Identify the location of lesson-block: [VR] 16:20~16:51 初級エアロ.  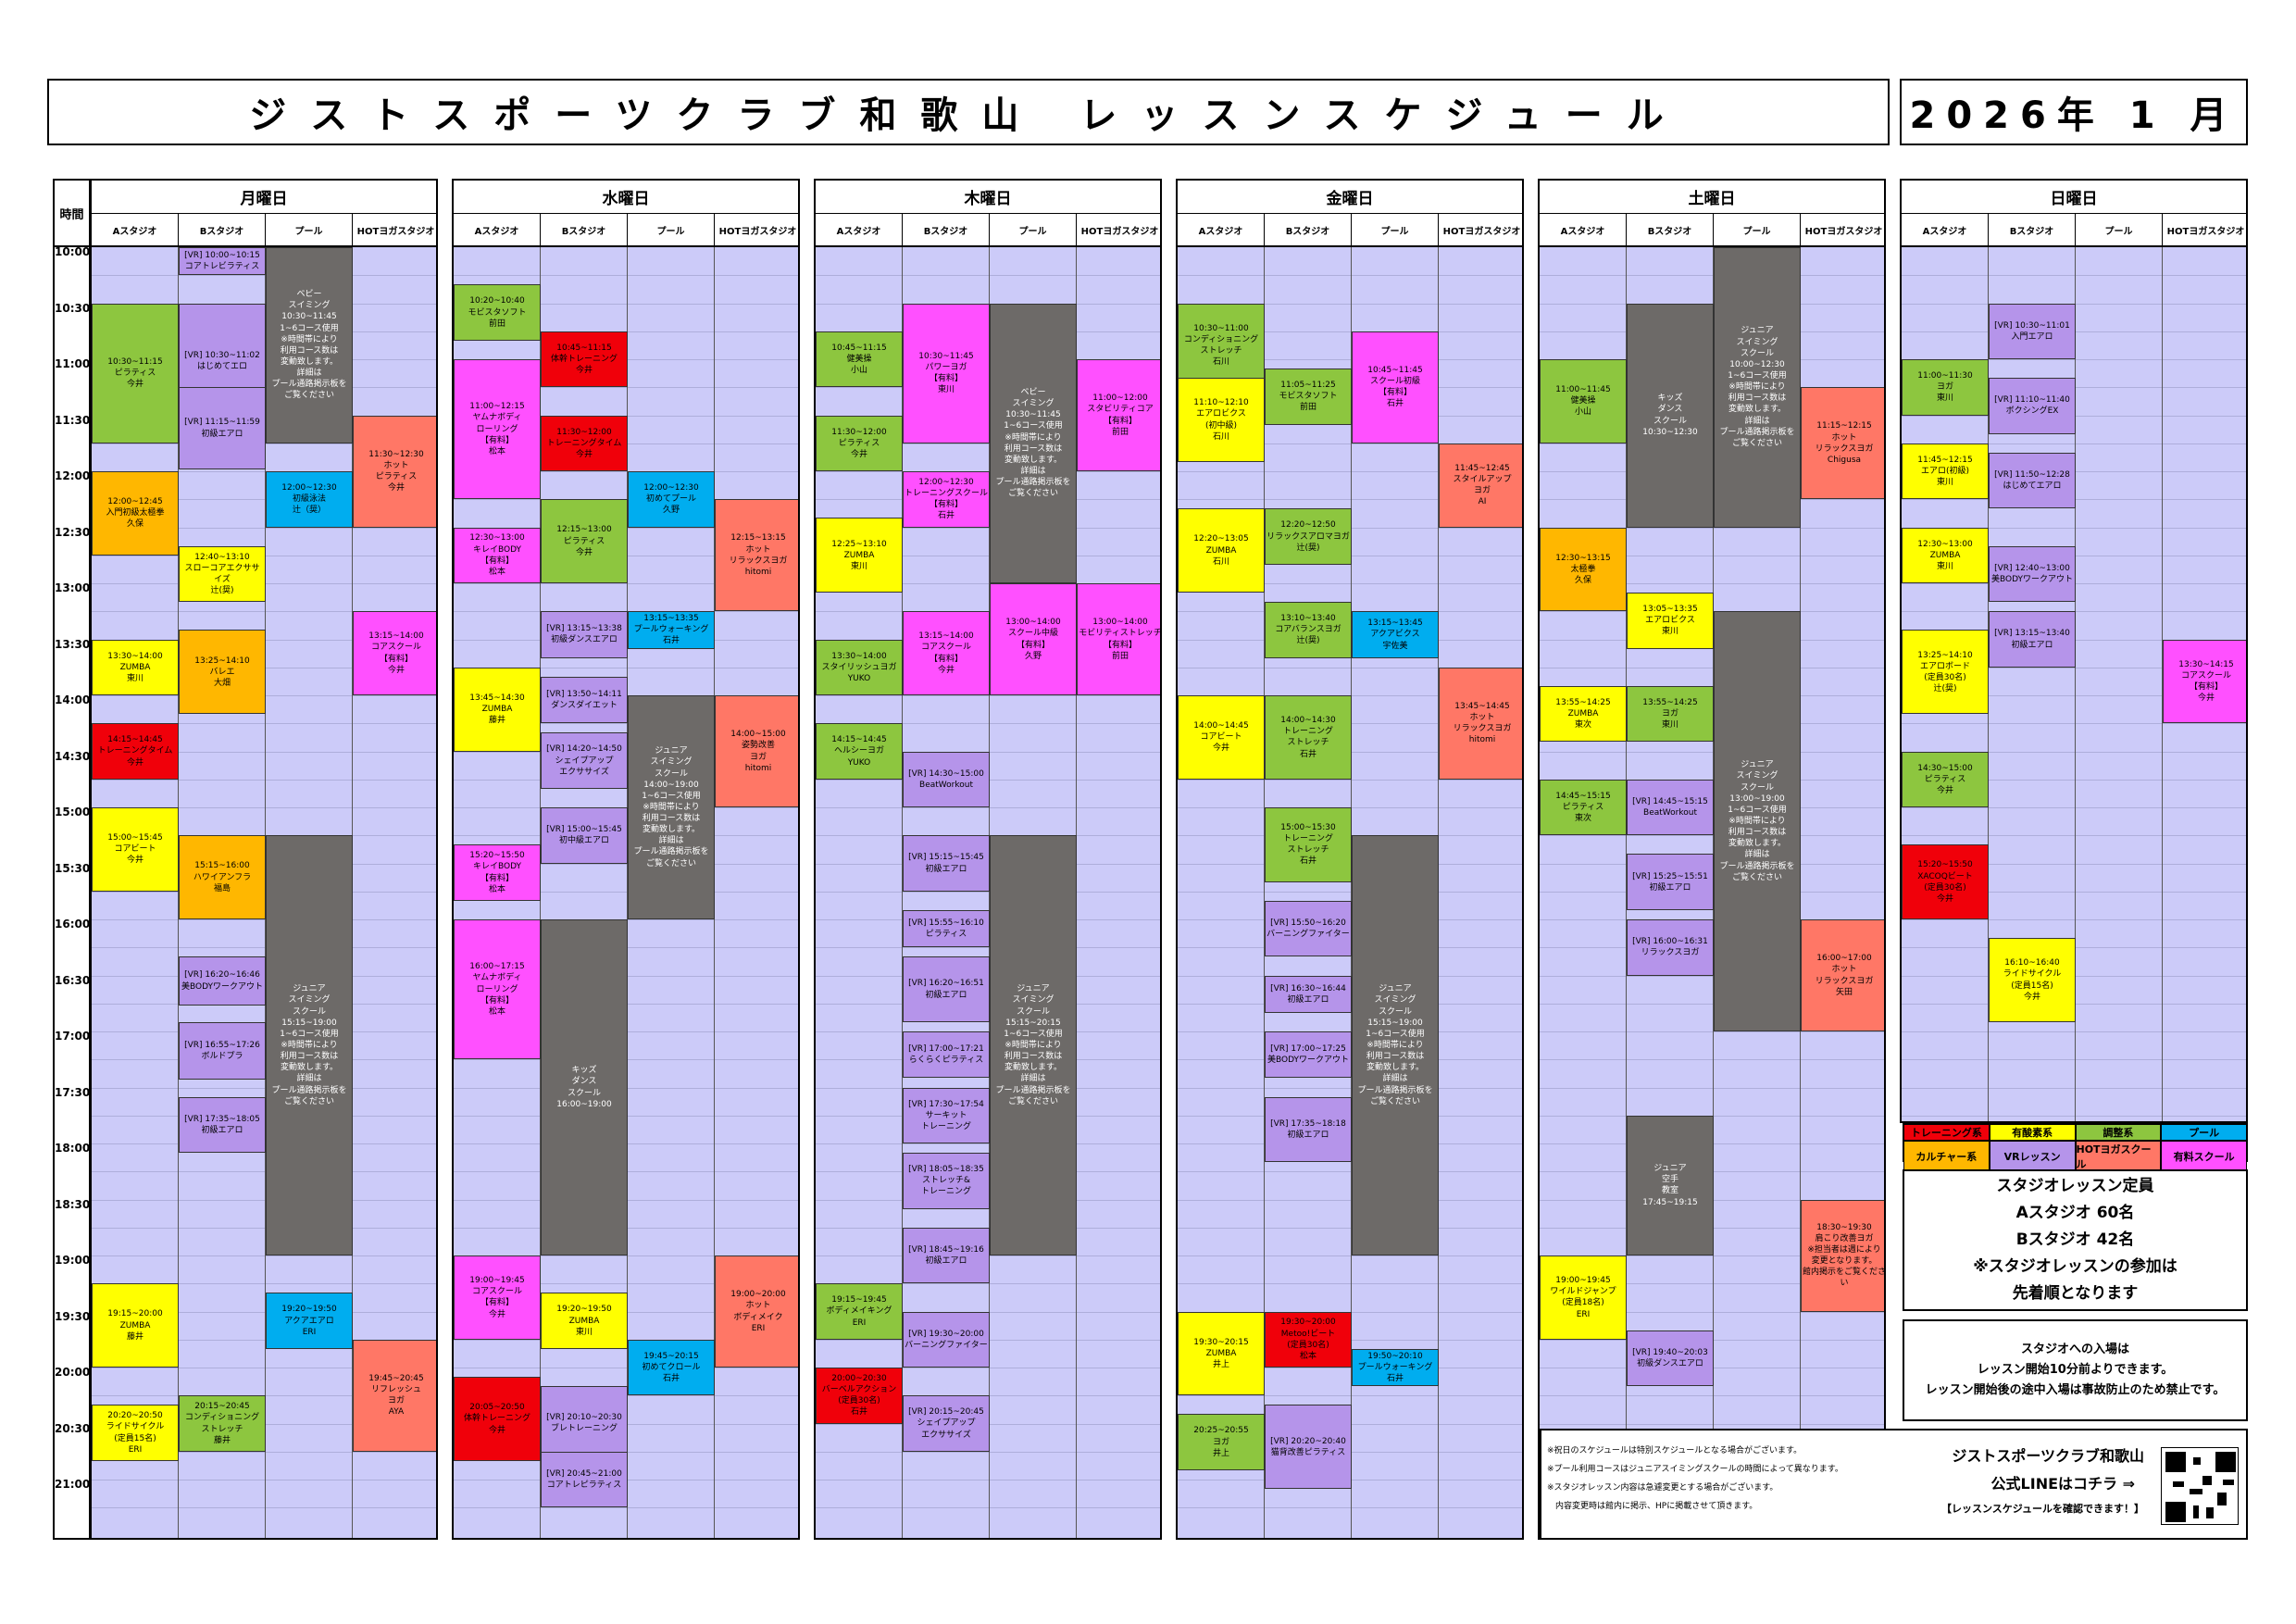
(946, 989).